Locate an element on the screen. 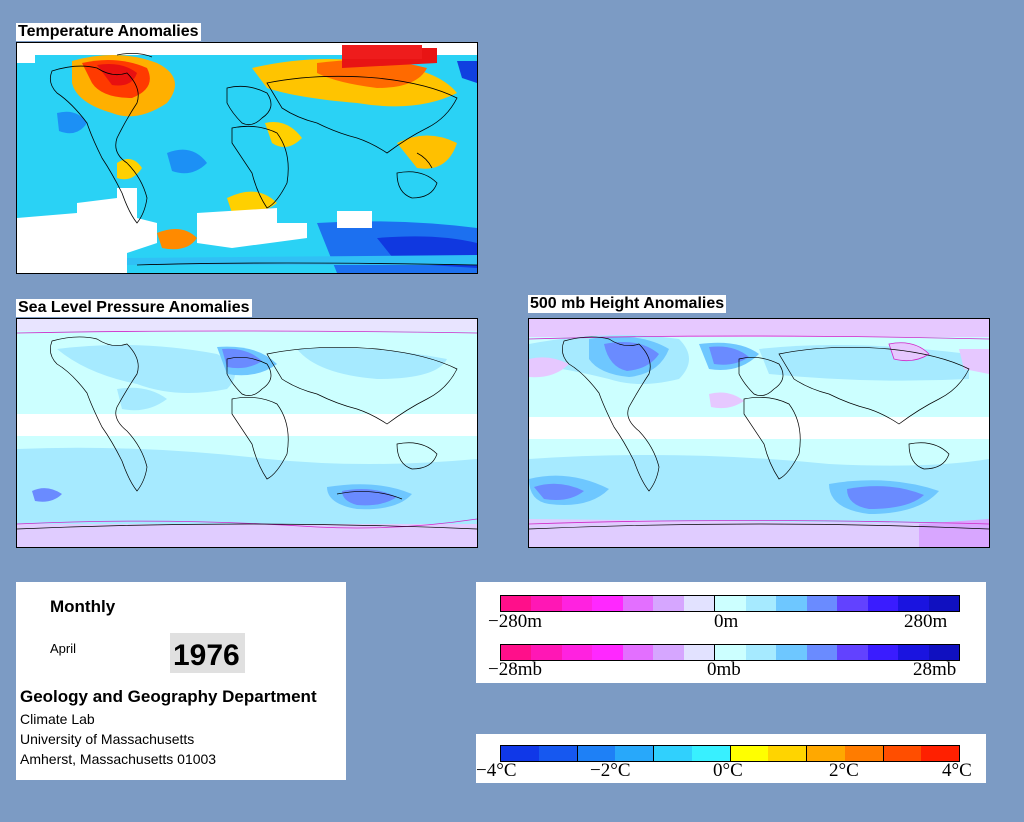 This screenshot has width=1024, height=822. lab-label: Climate Lab is located at coordinates (57, 719).